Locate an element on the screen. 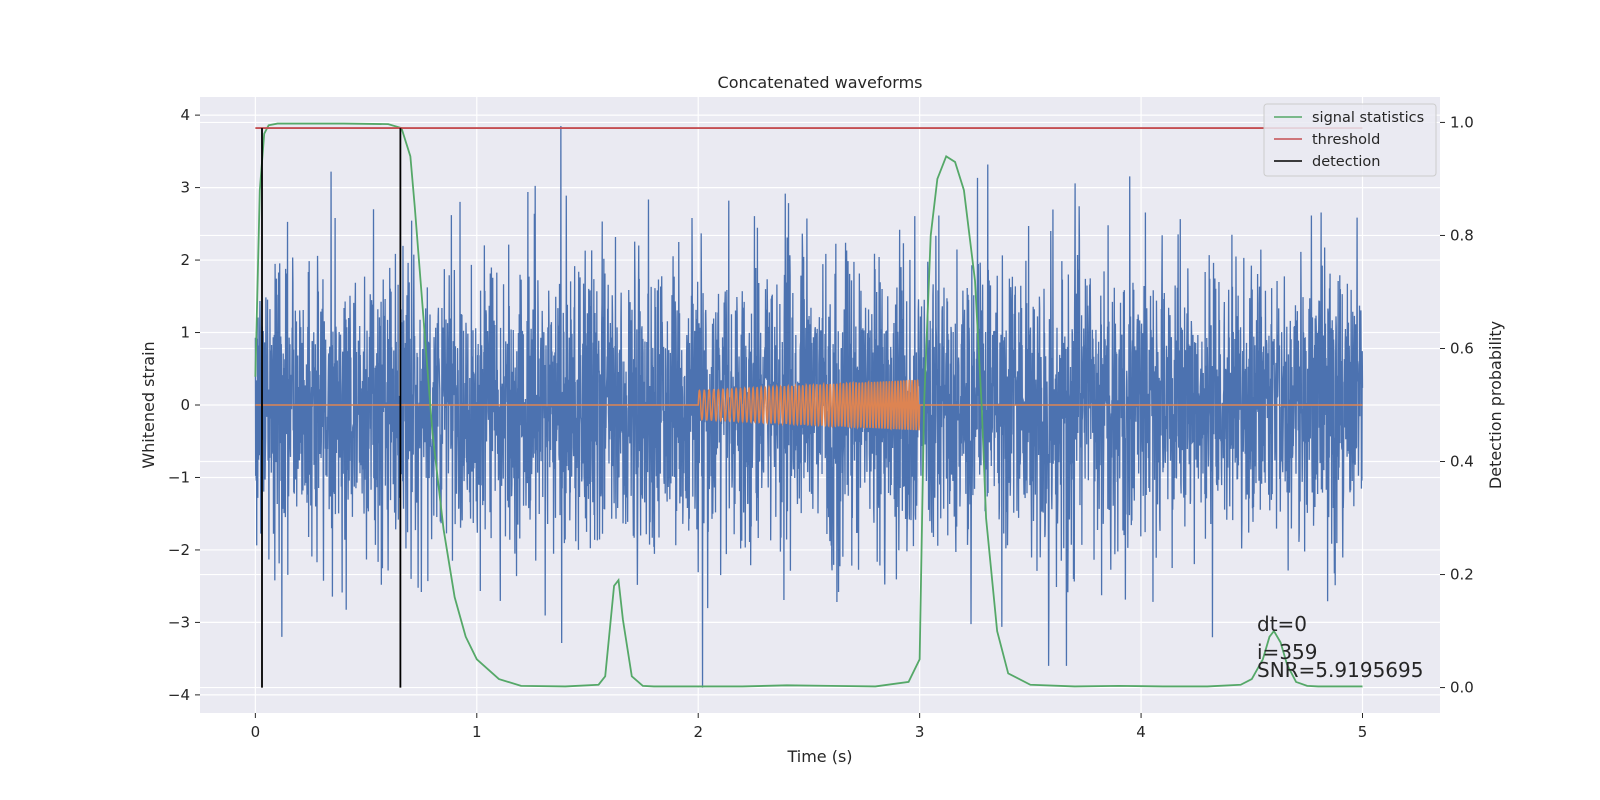 The image size is (1600, 800). x-tick-label: 0 is located at coordinates (256, 732).